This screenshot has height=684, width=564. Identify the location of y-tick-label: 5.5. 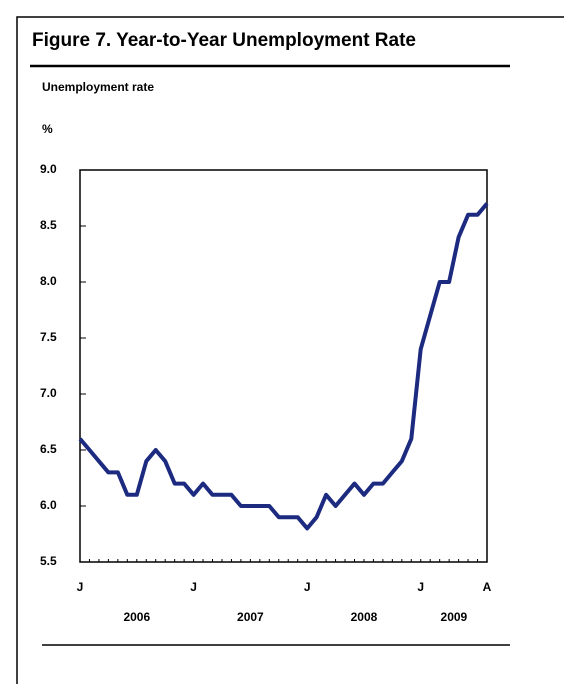
(48, 561).